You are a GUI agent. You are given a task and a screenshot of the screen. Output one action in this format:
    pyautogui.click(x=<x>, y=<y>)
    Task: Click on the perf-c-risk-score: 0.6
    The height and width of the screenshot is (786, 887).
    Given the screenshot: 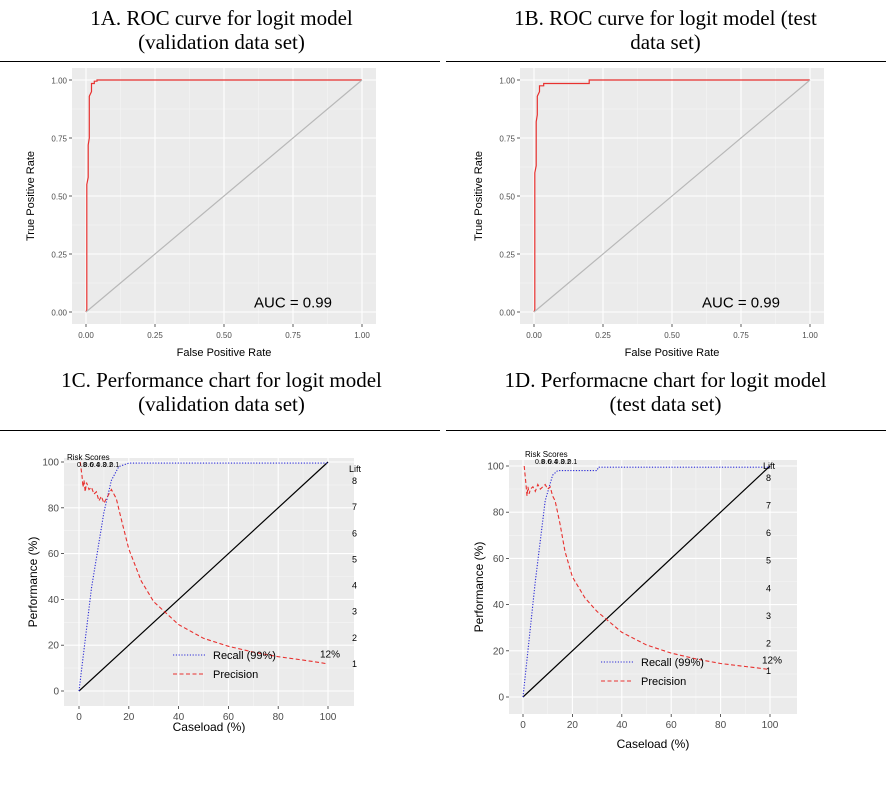 What is the action you would take?
    pyautogui.click(x=89, y=465)
    